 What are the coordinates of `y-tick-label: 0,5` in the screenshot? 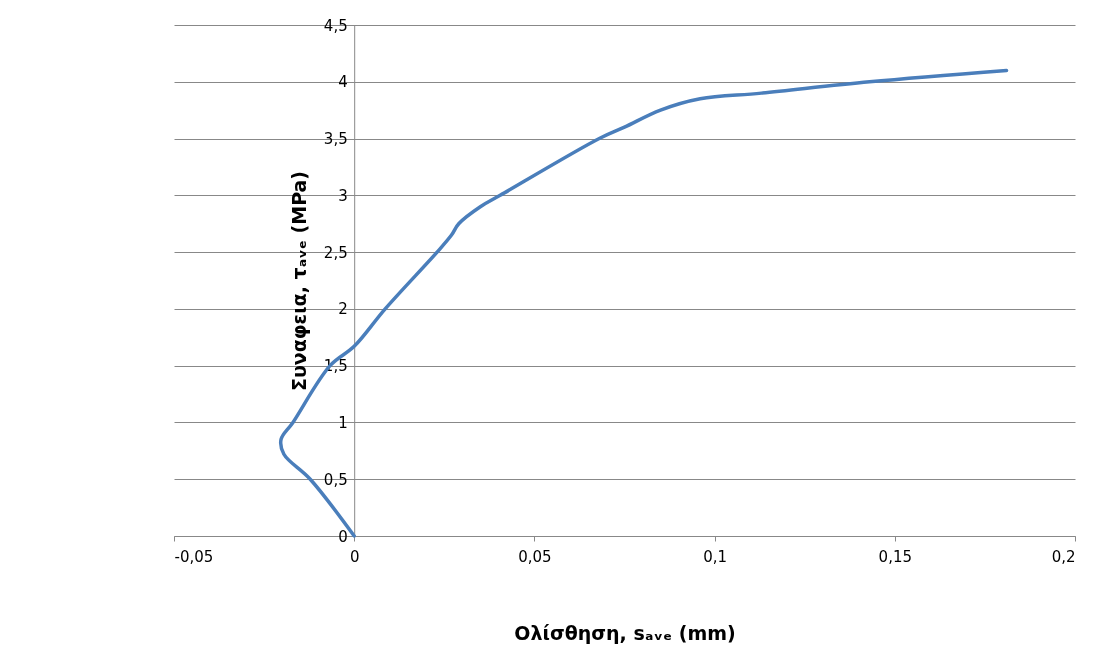 It's located at (335, 479).